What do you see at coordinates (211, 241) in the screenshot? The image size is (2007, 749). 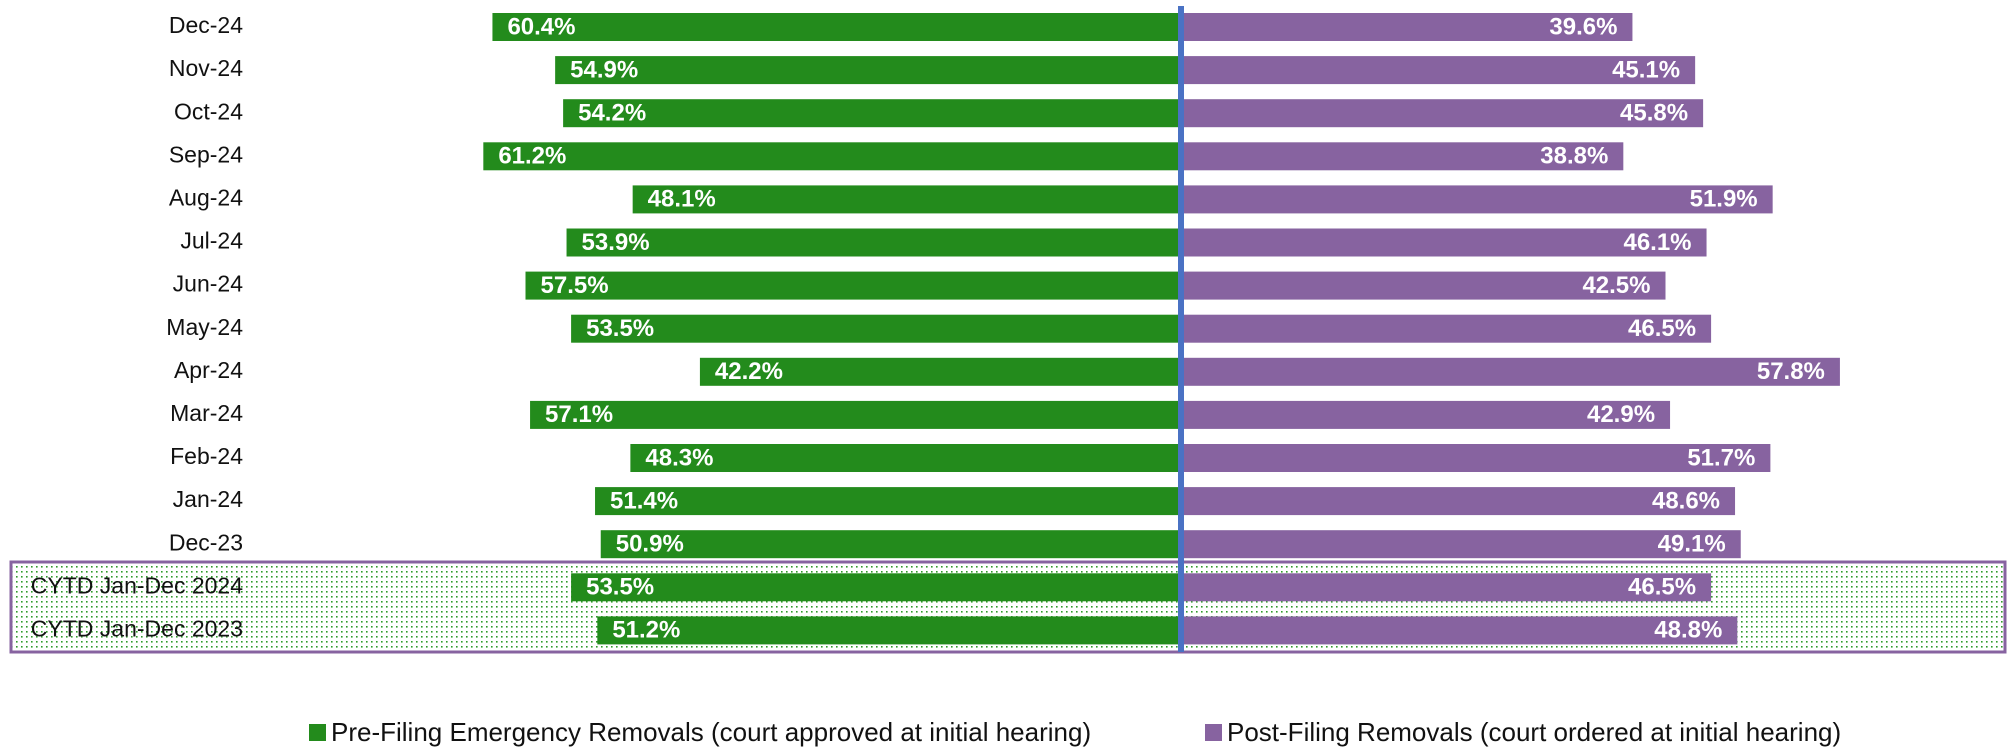 I see `category-label: Jul-24` at bounding box center [211, 241].